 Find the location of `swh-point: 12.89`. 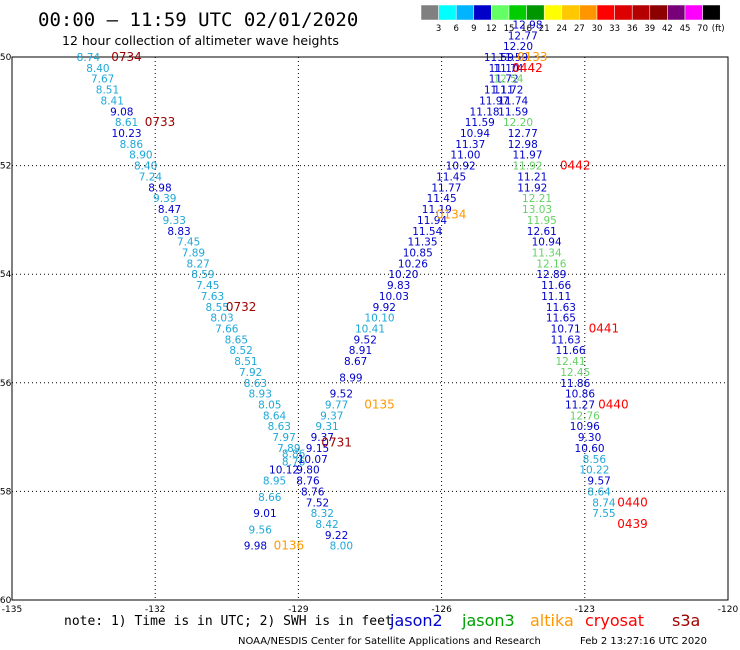

swh-point: 12.89 is located at coordinates (551, 275).